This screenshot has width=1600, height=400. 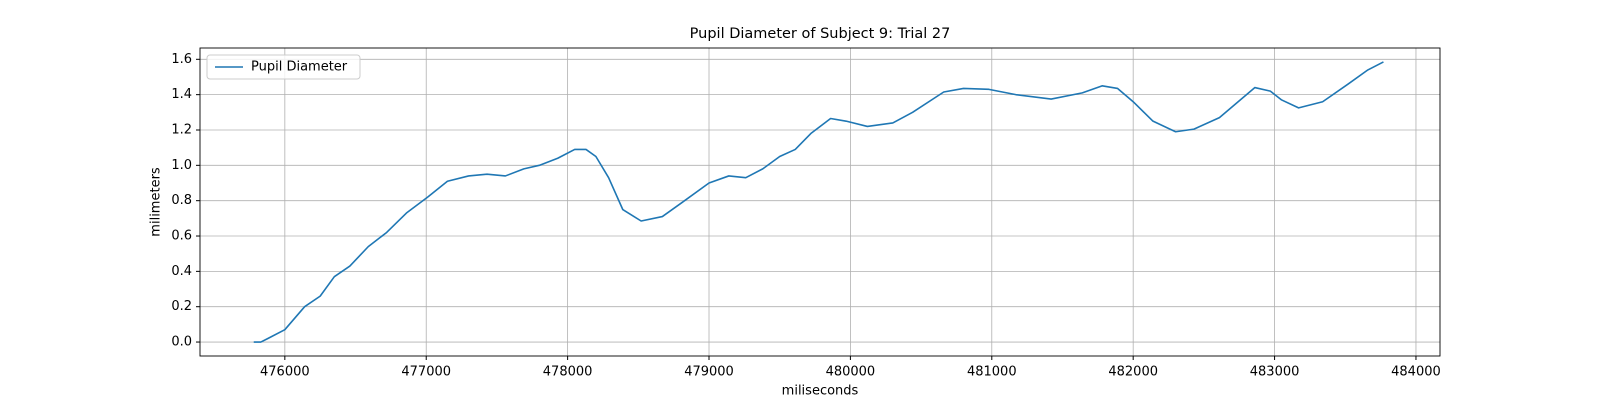 I want to click on legend-box, so click(x=283, y=67).